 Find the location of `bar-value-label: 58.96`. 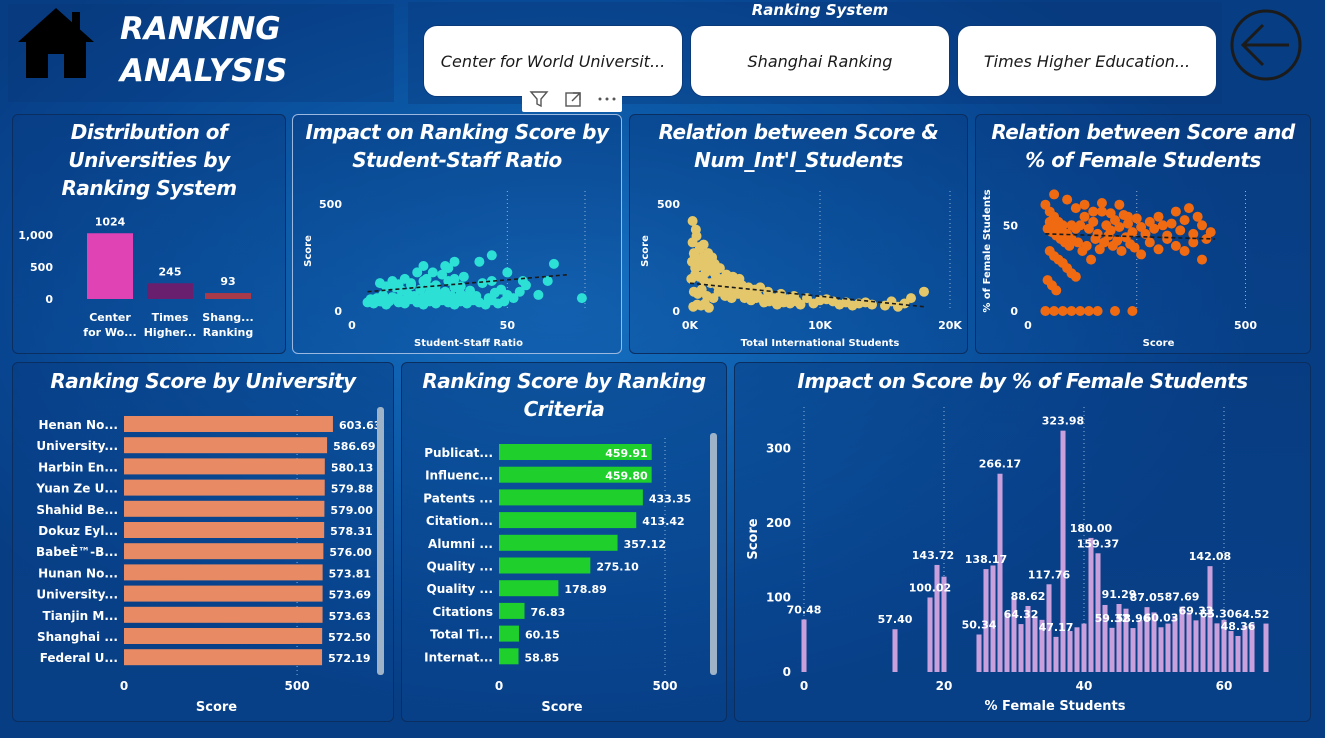

bar-value-label: 58.96 is located at coordinates (1133, 618).